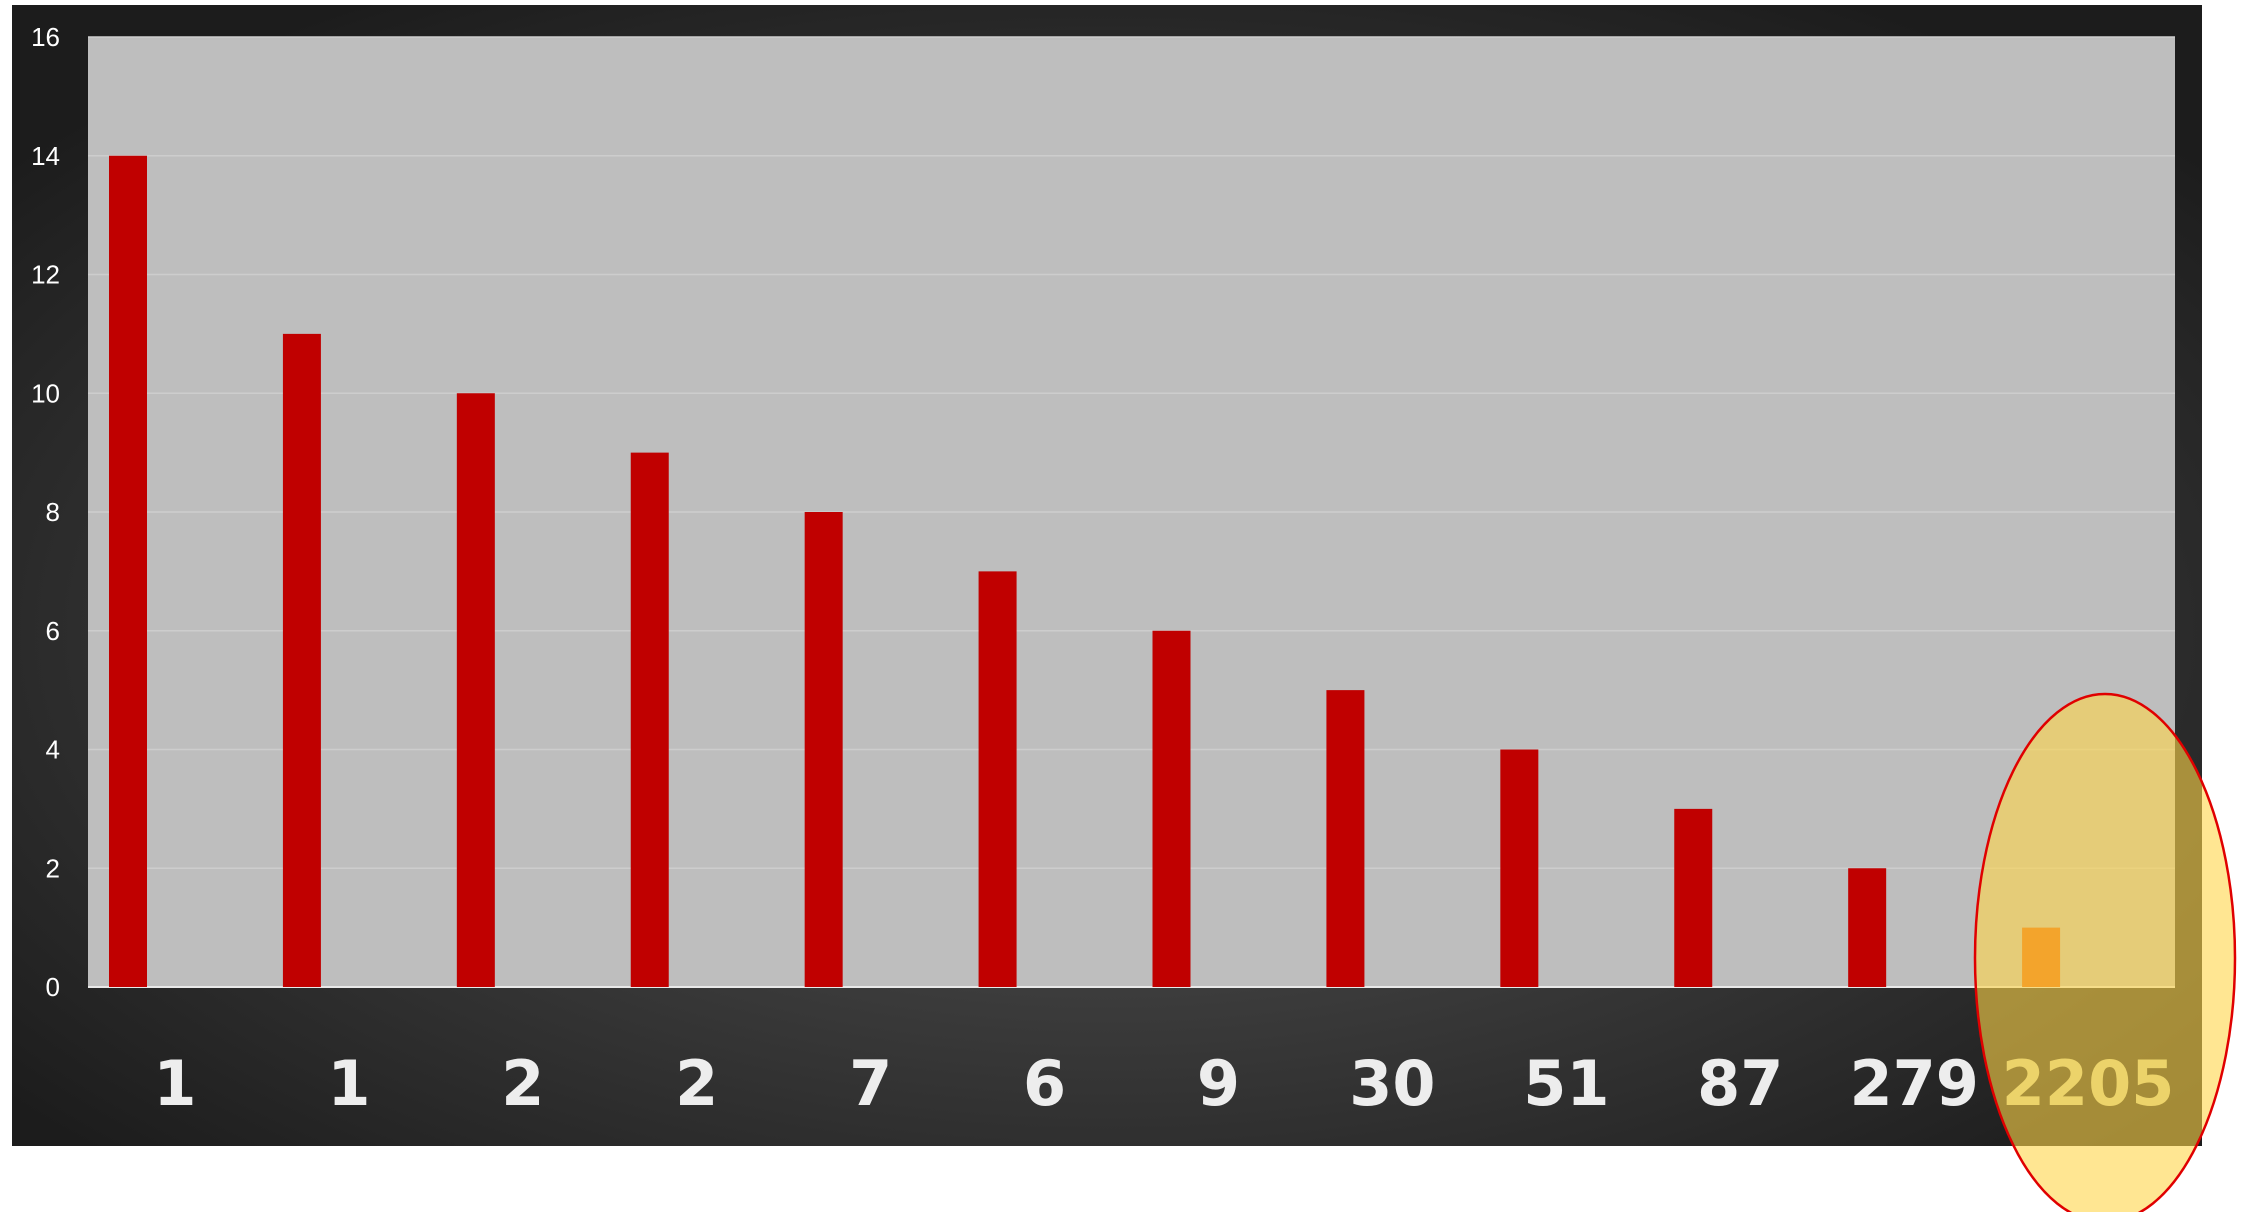 This screenshot has height=1212, width=2247. I want to click on y-tick-label: 2, so click(53, 868).